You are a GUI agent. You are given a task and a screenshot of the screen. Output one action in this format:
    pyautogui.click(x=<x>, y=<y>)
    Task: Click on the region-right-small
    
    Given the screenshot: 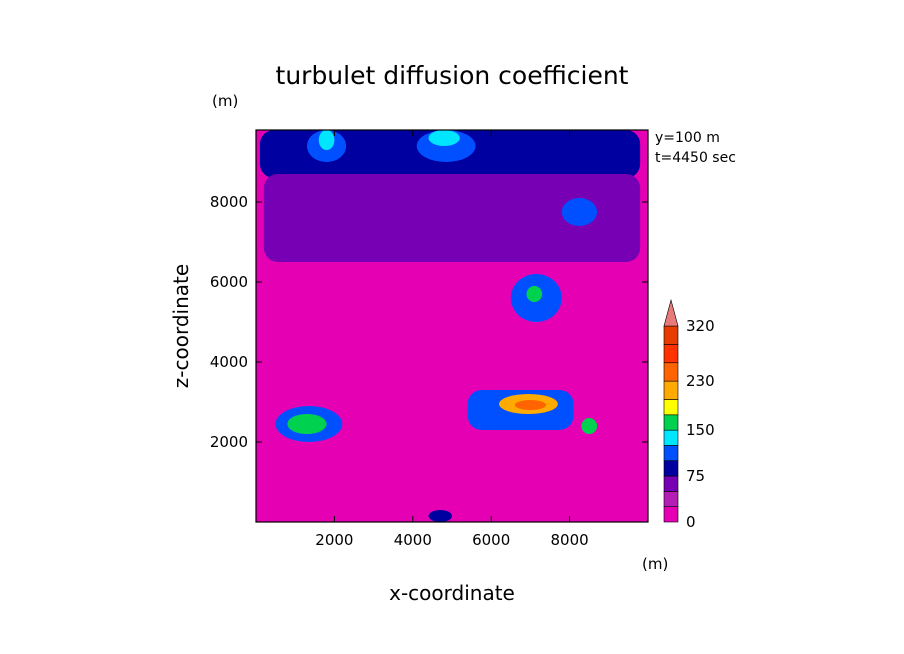 What is the action you would take?
    pyautogui.click(x=589, y=426)
    